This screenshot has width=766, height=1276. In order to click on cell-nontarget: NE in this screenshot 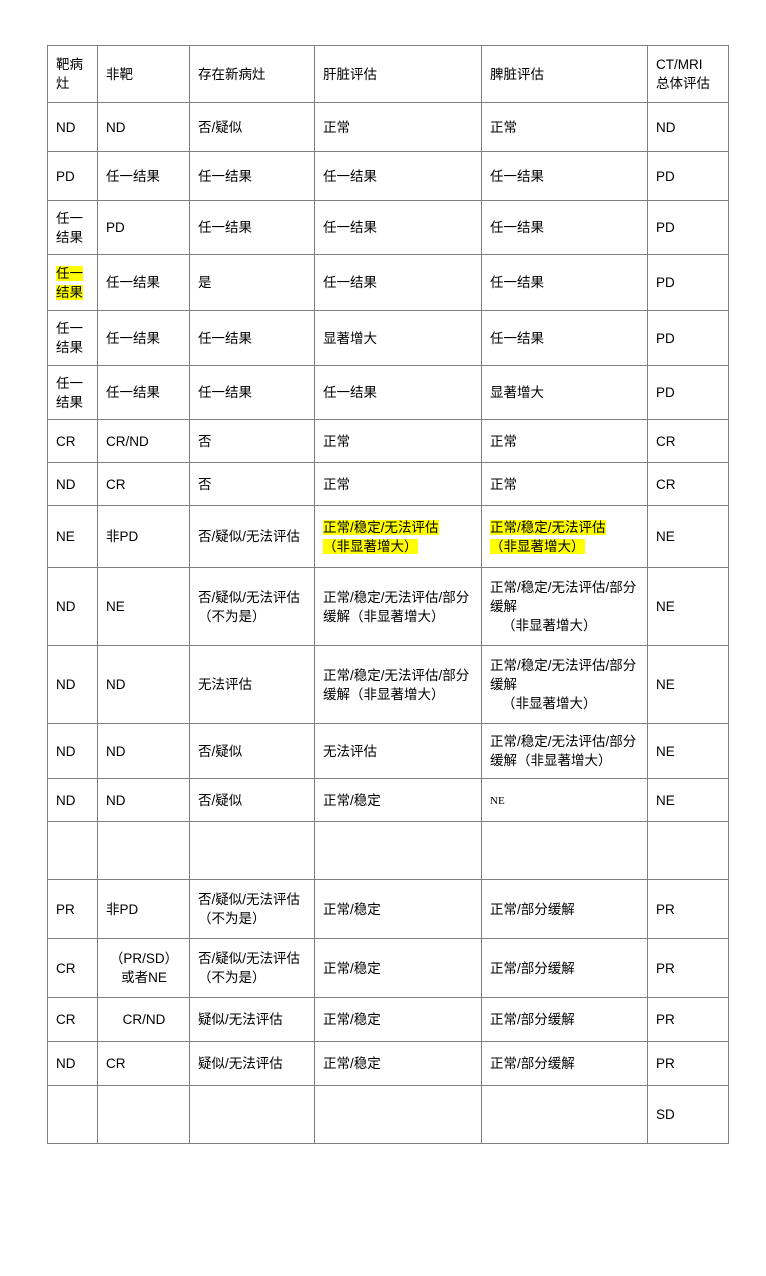, I will do `click(143, 606)`.